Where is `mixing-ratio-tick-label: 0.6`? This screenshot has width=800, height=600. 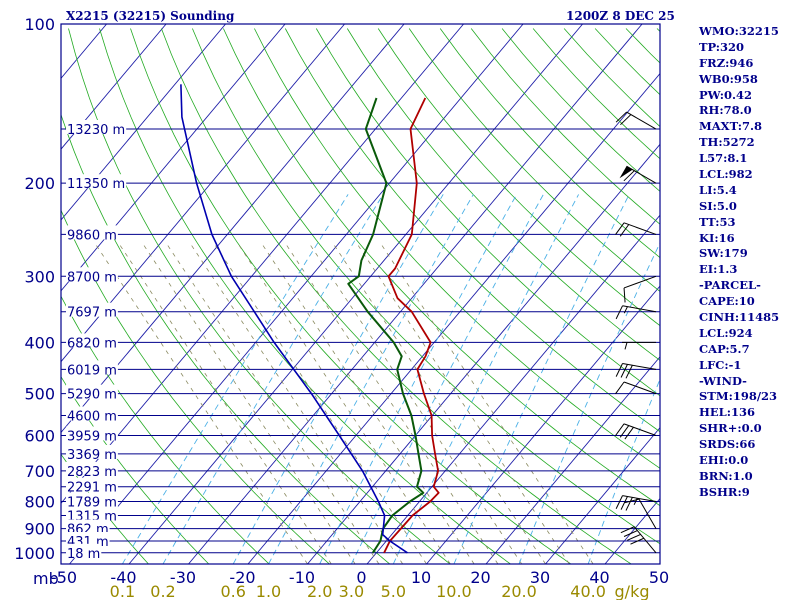
mixing-ratio-tick-label: 0.6 is located at coordinates (232, 591).